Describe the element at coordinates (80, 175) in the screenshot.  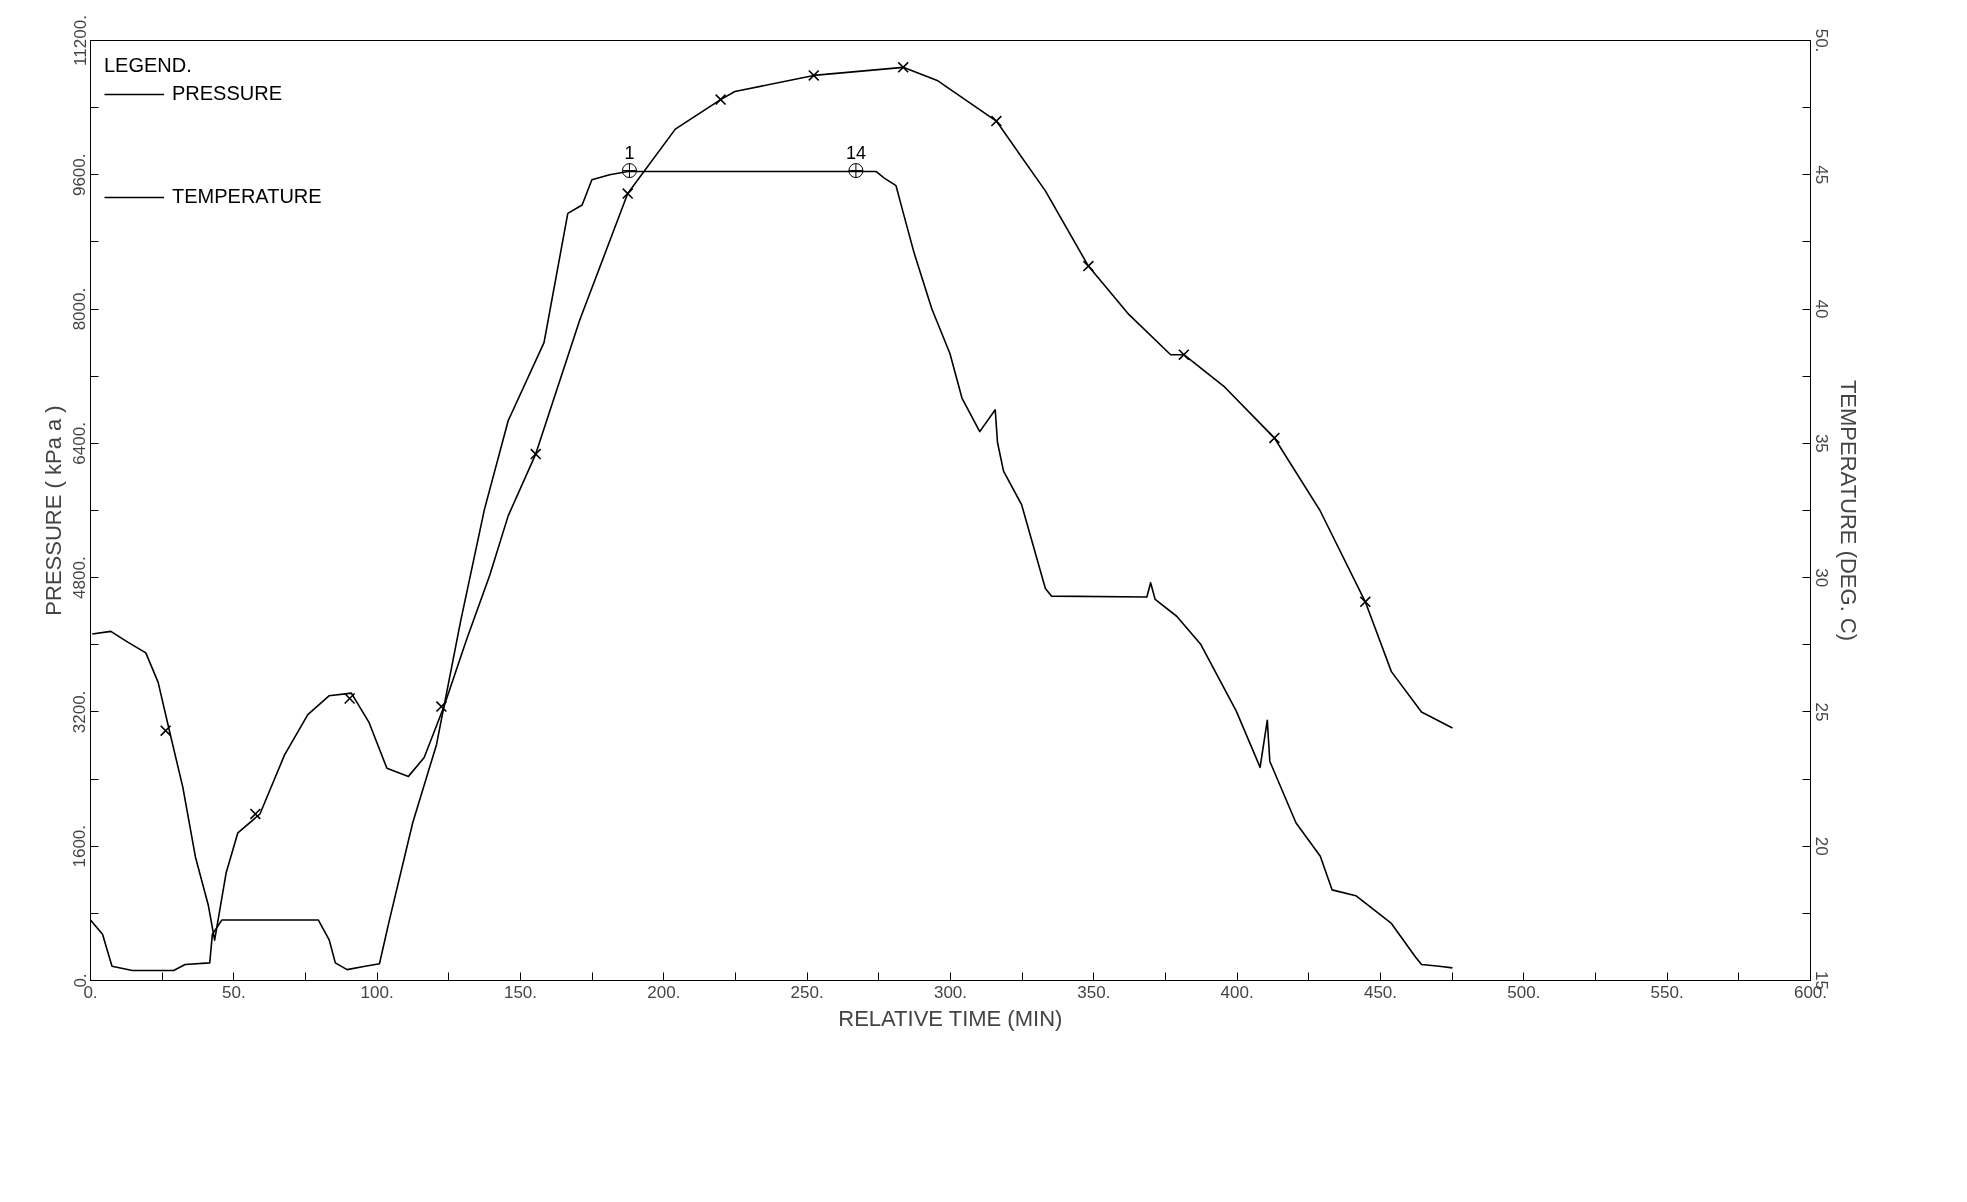
I see `y-tick-label: 9600.` at that location.